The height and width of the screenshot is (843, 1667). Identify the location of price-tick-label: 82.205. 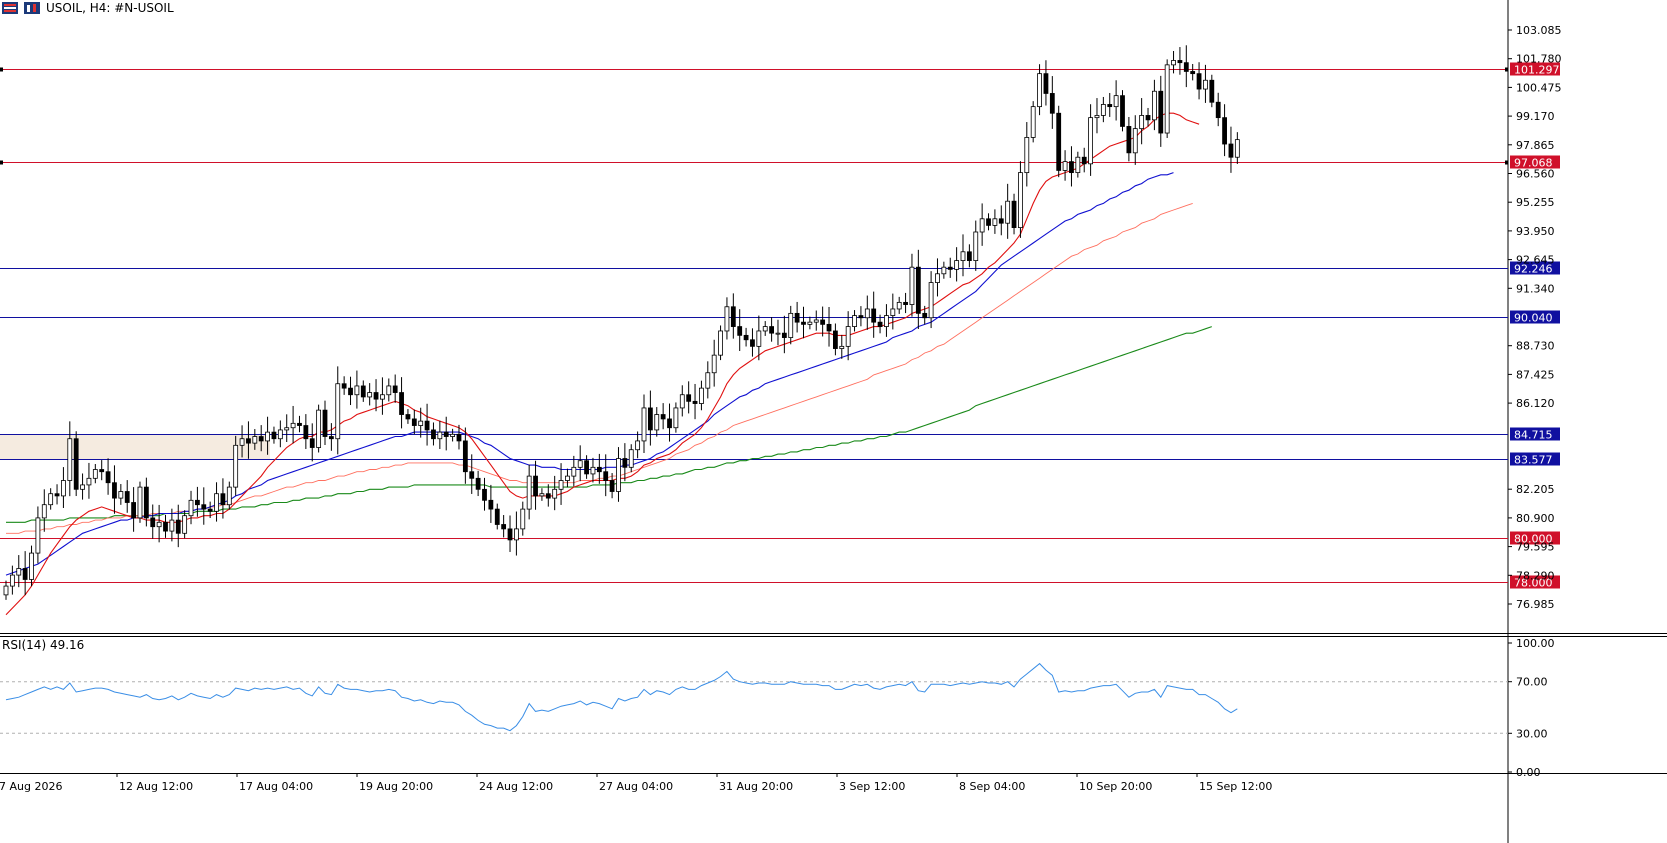
(1535, 489).